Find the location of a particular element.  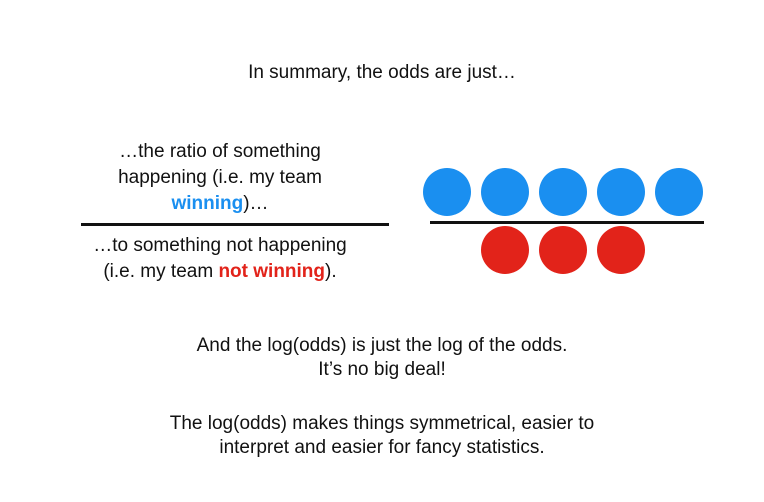

numerator-line-1: …the ratio of something is located at coordinates (220, 151).